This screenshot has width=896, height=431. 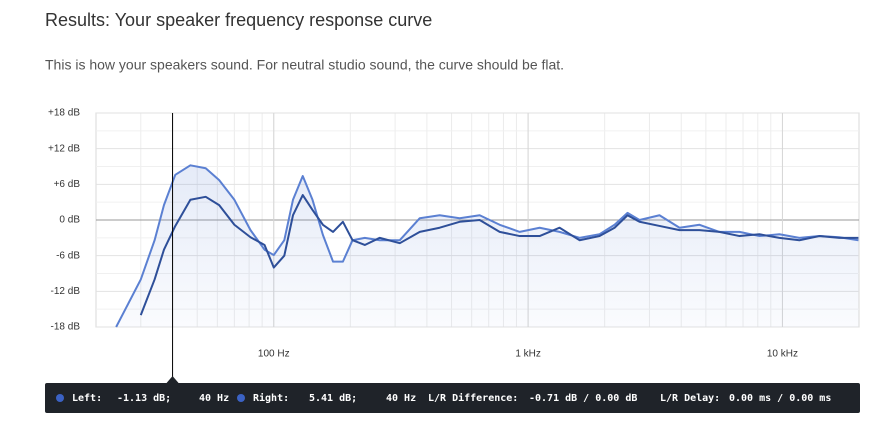 What do you see at coordinates (87, 398) in the screenshot?
I see `readout-label: Left:` at bounding box center [87, 398].